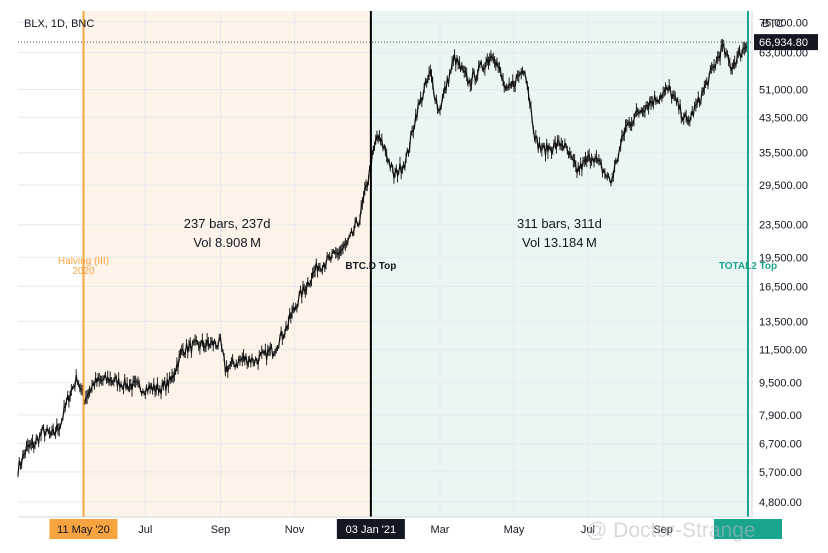 This screenshot has height=553, width=828. Describe the element at coordinates (59, 24) in the screenshot. I see `symbol-title: BLX, 1D, BNC` at that location.